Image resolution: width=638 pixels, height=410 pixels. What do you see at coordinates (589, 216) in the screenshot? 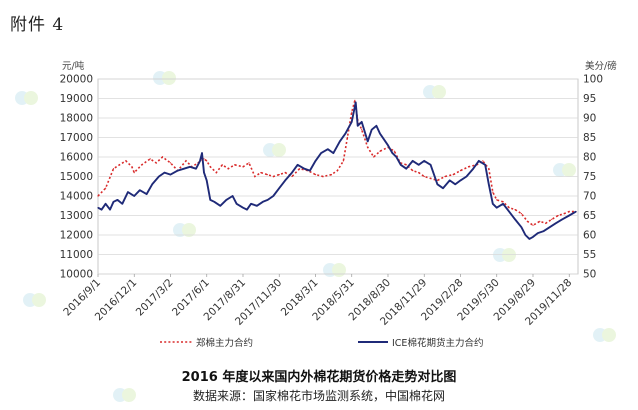
I see `right-tick-label: 65` at bounding box center [589, 216].